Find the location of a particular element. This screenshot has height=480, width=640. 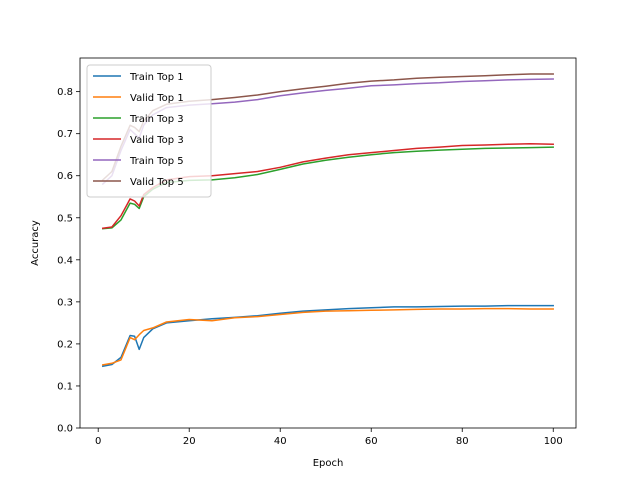

y-tick-label: 0.6 is located at coordinates (65, 176).